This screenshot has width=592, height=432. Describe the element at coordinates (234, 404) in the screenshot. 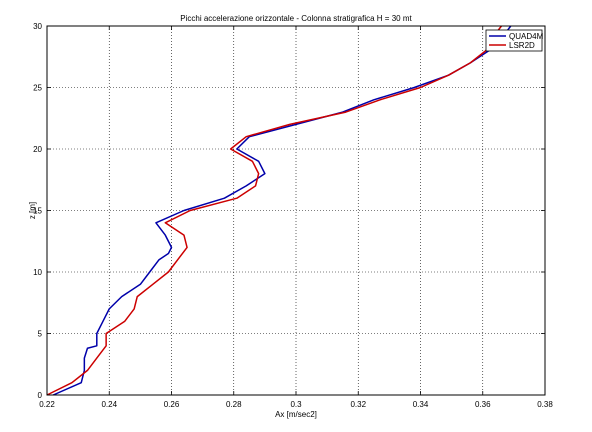

I see `x-tick-label: 0.28` at that location.